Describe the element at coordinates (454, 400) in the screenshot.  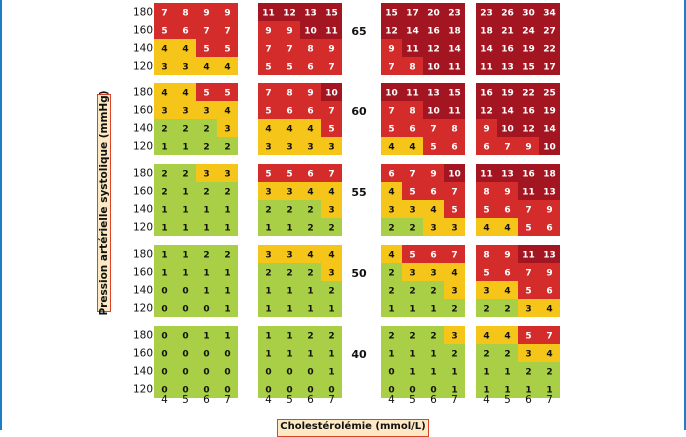
I see `cholesterol-tick-label: 7` at that location.